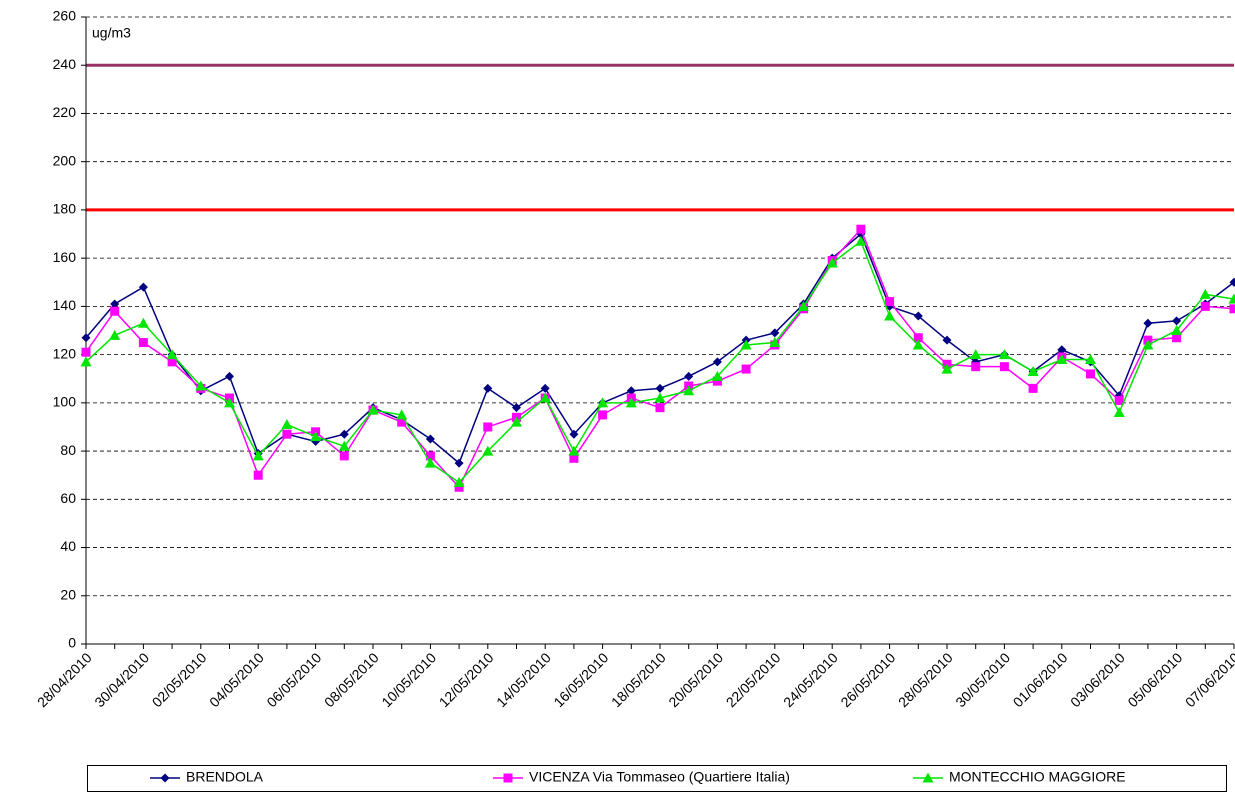 This screenshot has height=792, width=1235. I want to click on x-tick-label: 08/05/2010, so click(351, 679).